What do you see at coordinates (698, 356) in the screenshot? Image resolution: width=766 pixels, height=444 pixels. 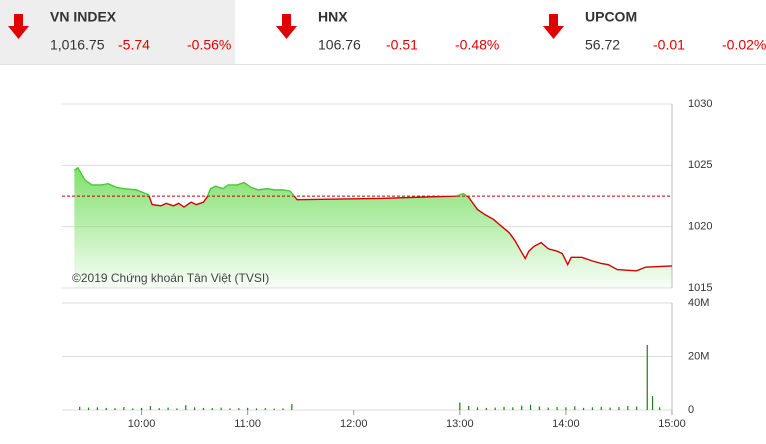 I see `y-tick-label: 20M` at bounding box center [698, 356].